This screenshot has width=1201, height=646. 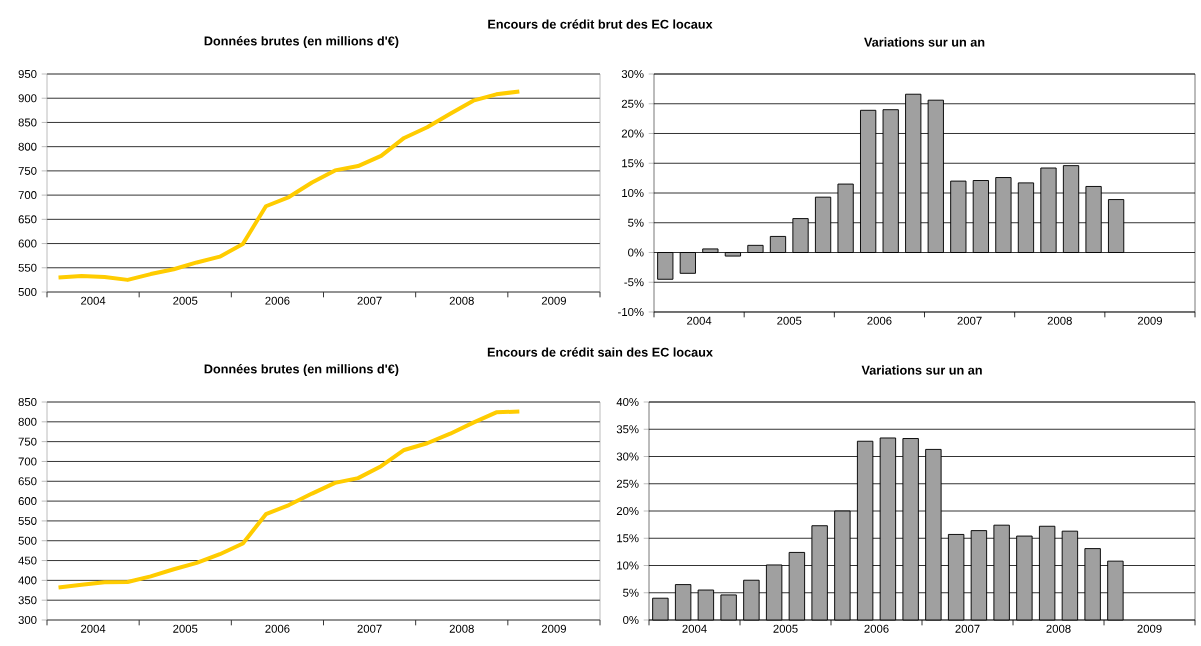 I want to click on y-tick-label: 950, so click(x=27, y=74).